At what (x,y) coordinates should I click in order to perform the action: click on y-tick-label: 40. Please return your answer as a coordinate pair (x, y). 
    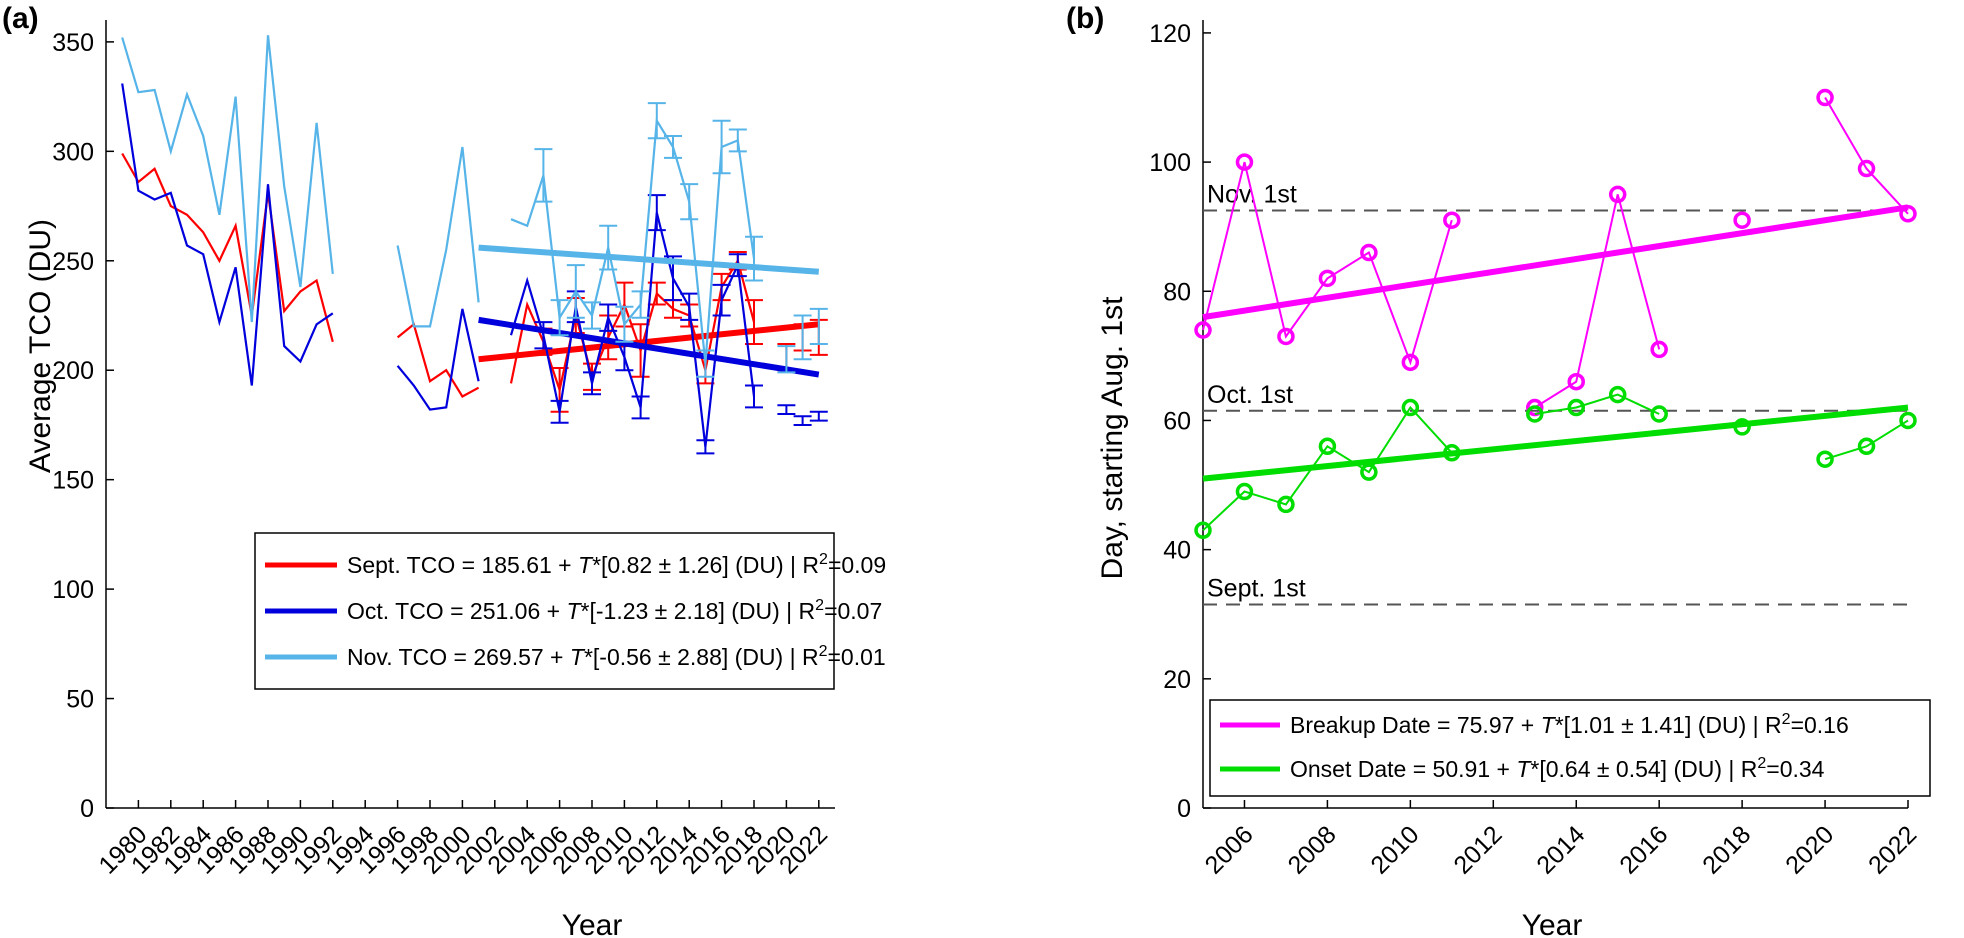
    Looking at the image, I should click on (1177, 551).